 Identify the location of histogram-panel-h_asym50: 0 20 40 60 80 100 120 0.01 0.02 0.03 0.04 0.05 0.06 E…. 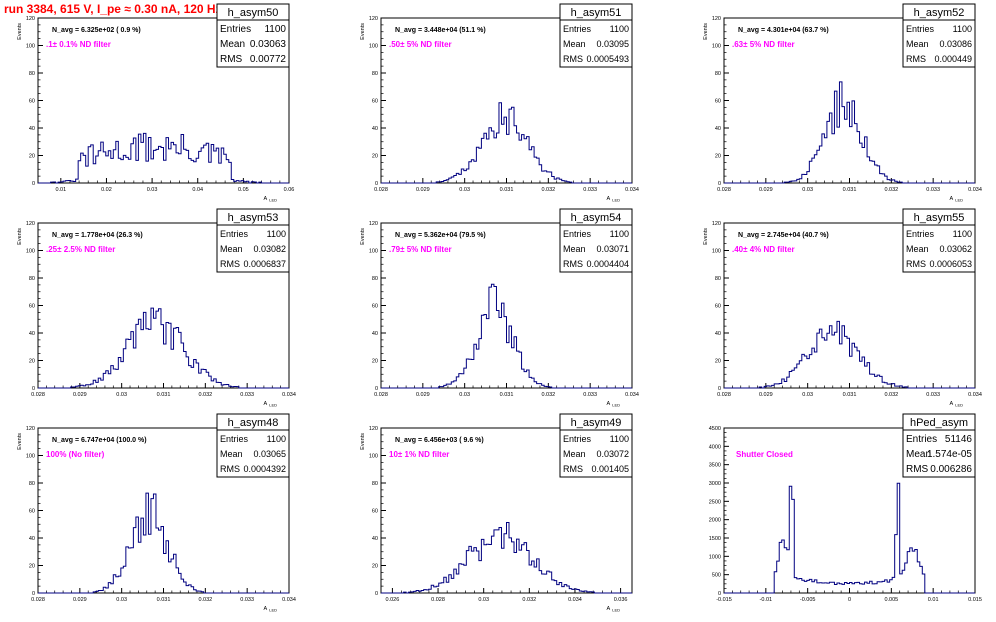
(155, 103).